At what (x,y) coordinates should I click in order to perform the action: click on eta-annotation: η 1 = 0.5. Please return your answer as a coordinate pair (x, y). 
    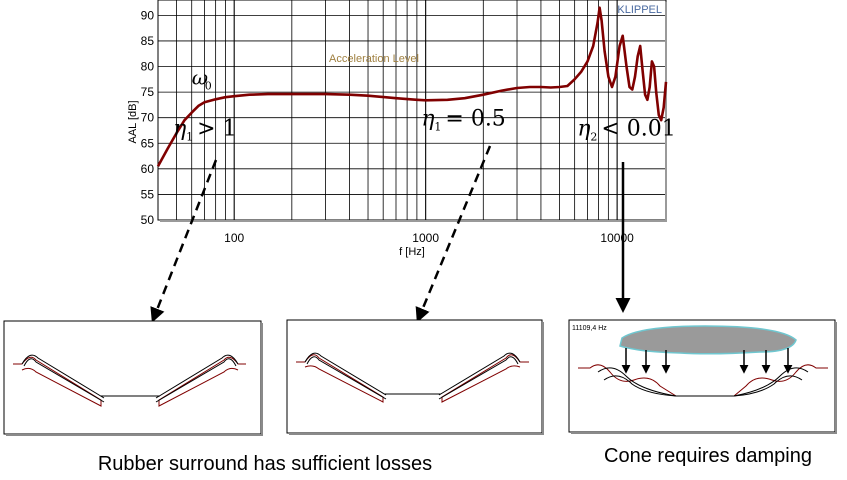
    Looking at the image, I should click on (463, 119).